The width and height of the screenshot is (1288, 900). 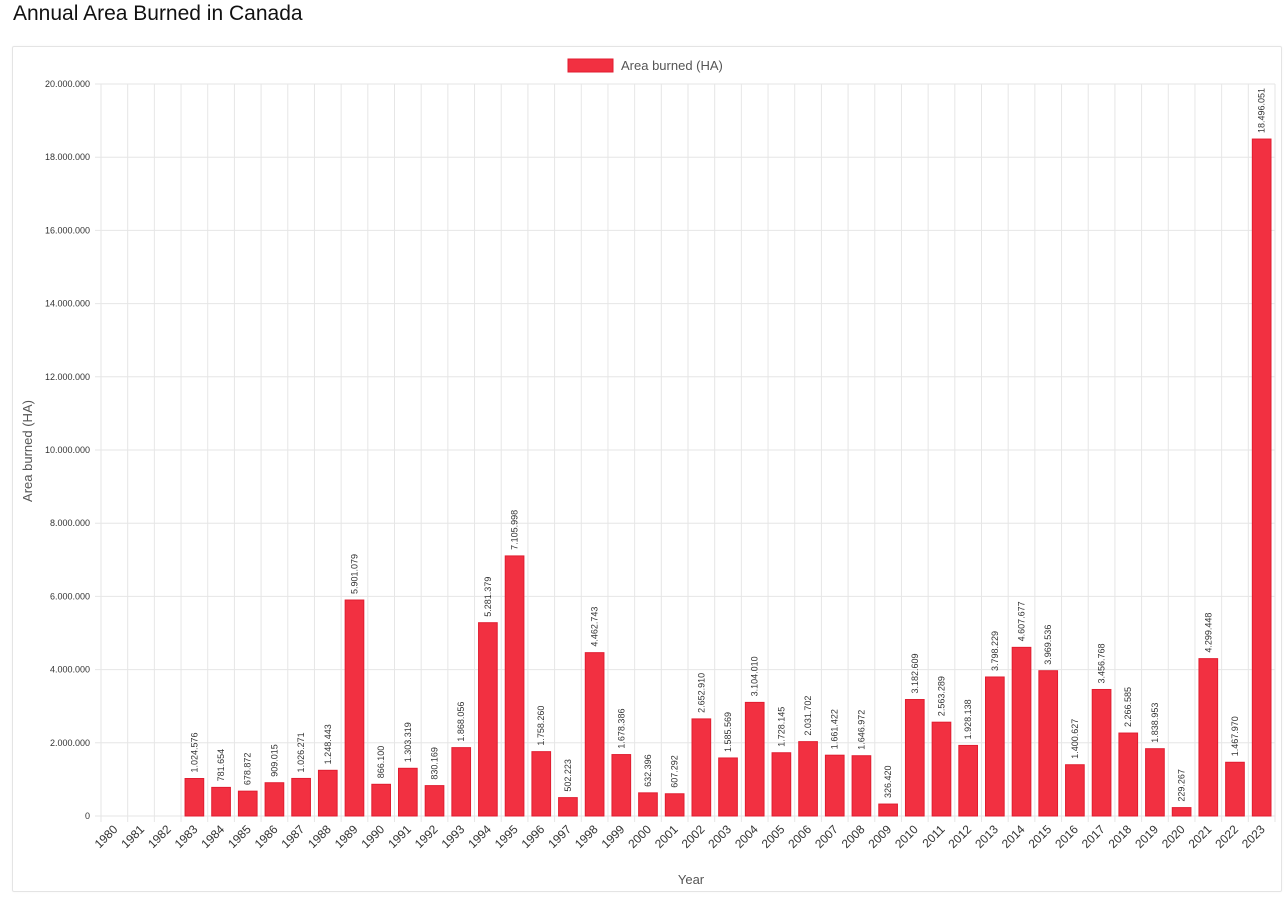 What do you see at coordinates (194, 797) in the screenshot?
I see `bar-1983` at bounding box center [194, 797].